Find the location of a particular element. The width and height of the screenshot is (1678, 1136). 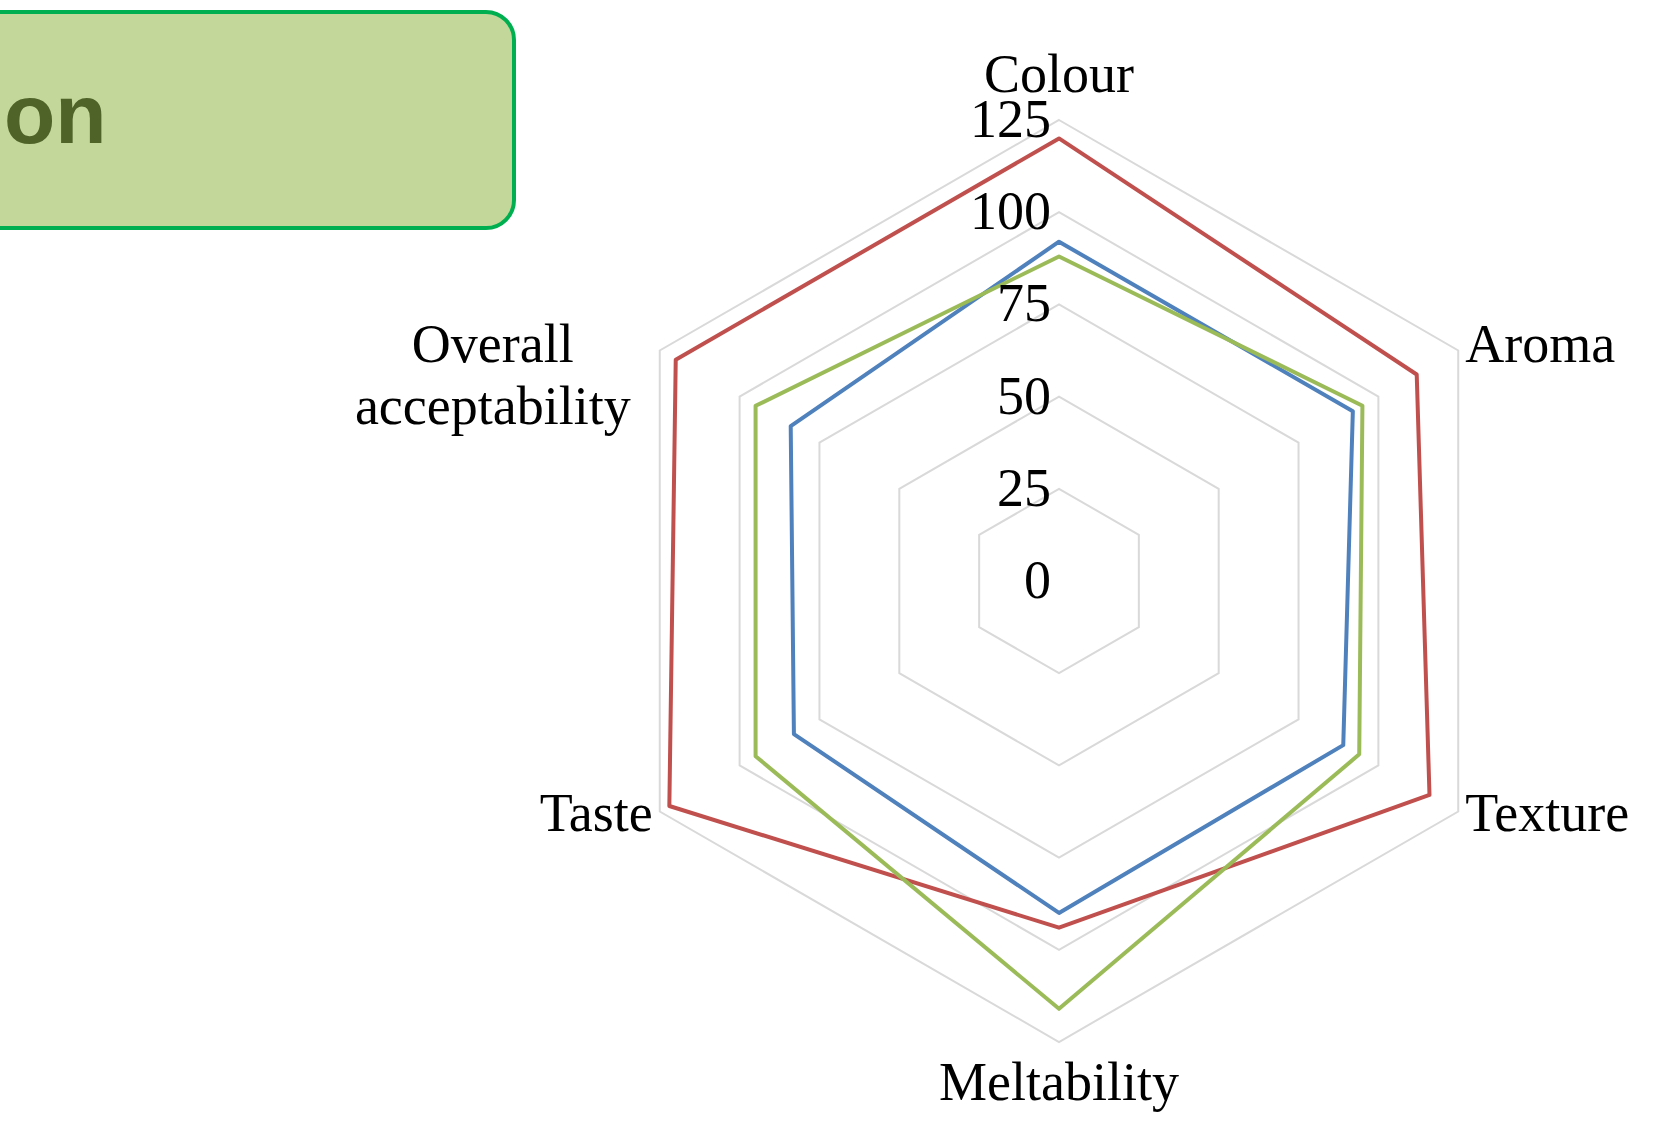

spoke-label: Taste is located at coordinates (596, 812).